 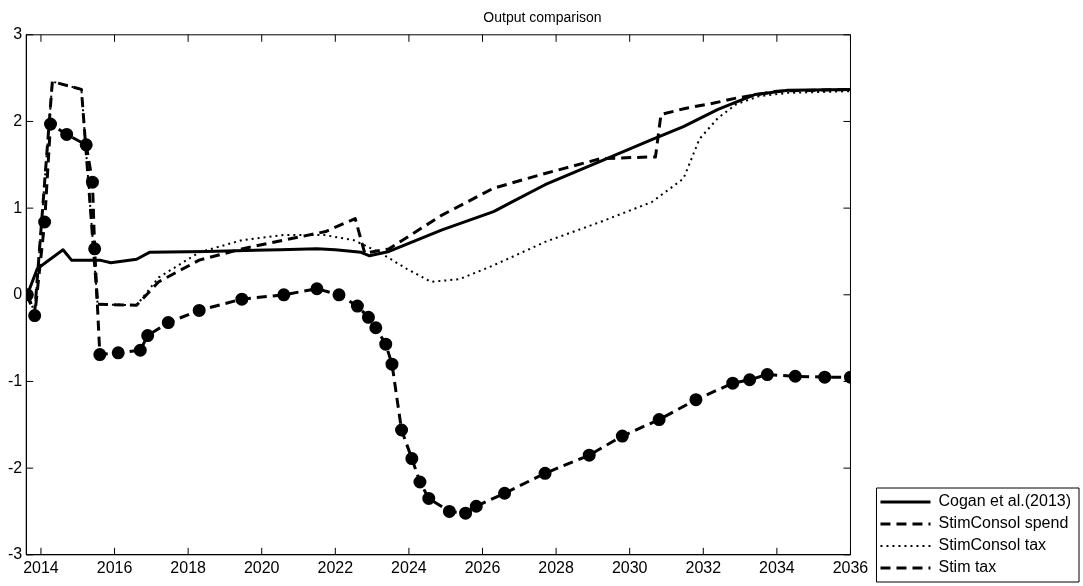 I want to click on y-tick-label: 2, so click(x=18, y=120).